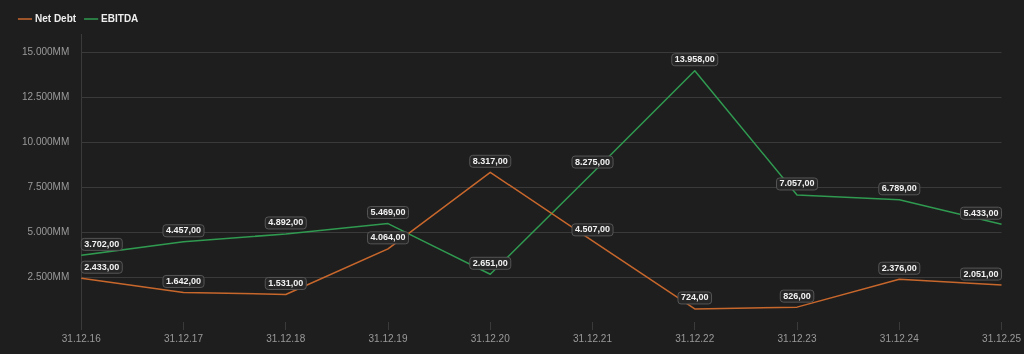 The width and height of the screenshot is (1024, 354). I want to click on data-label: 4.064,00, so click(388, 237).